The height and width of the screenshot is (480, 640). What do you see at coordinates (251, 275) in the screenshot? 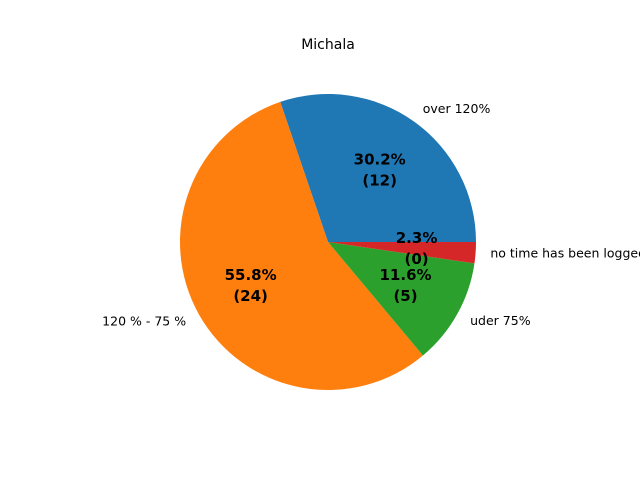
I see `slice-percent-label: 55.8%` at bounding box center [251, 275].